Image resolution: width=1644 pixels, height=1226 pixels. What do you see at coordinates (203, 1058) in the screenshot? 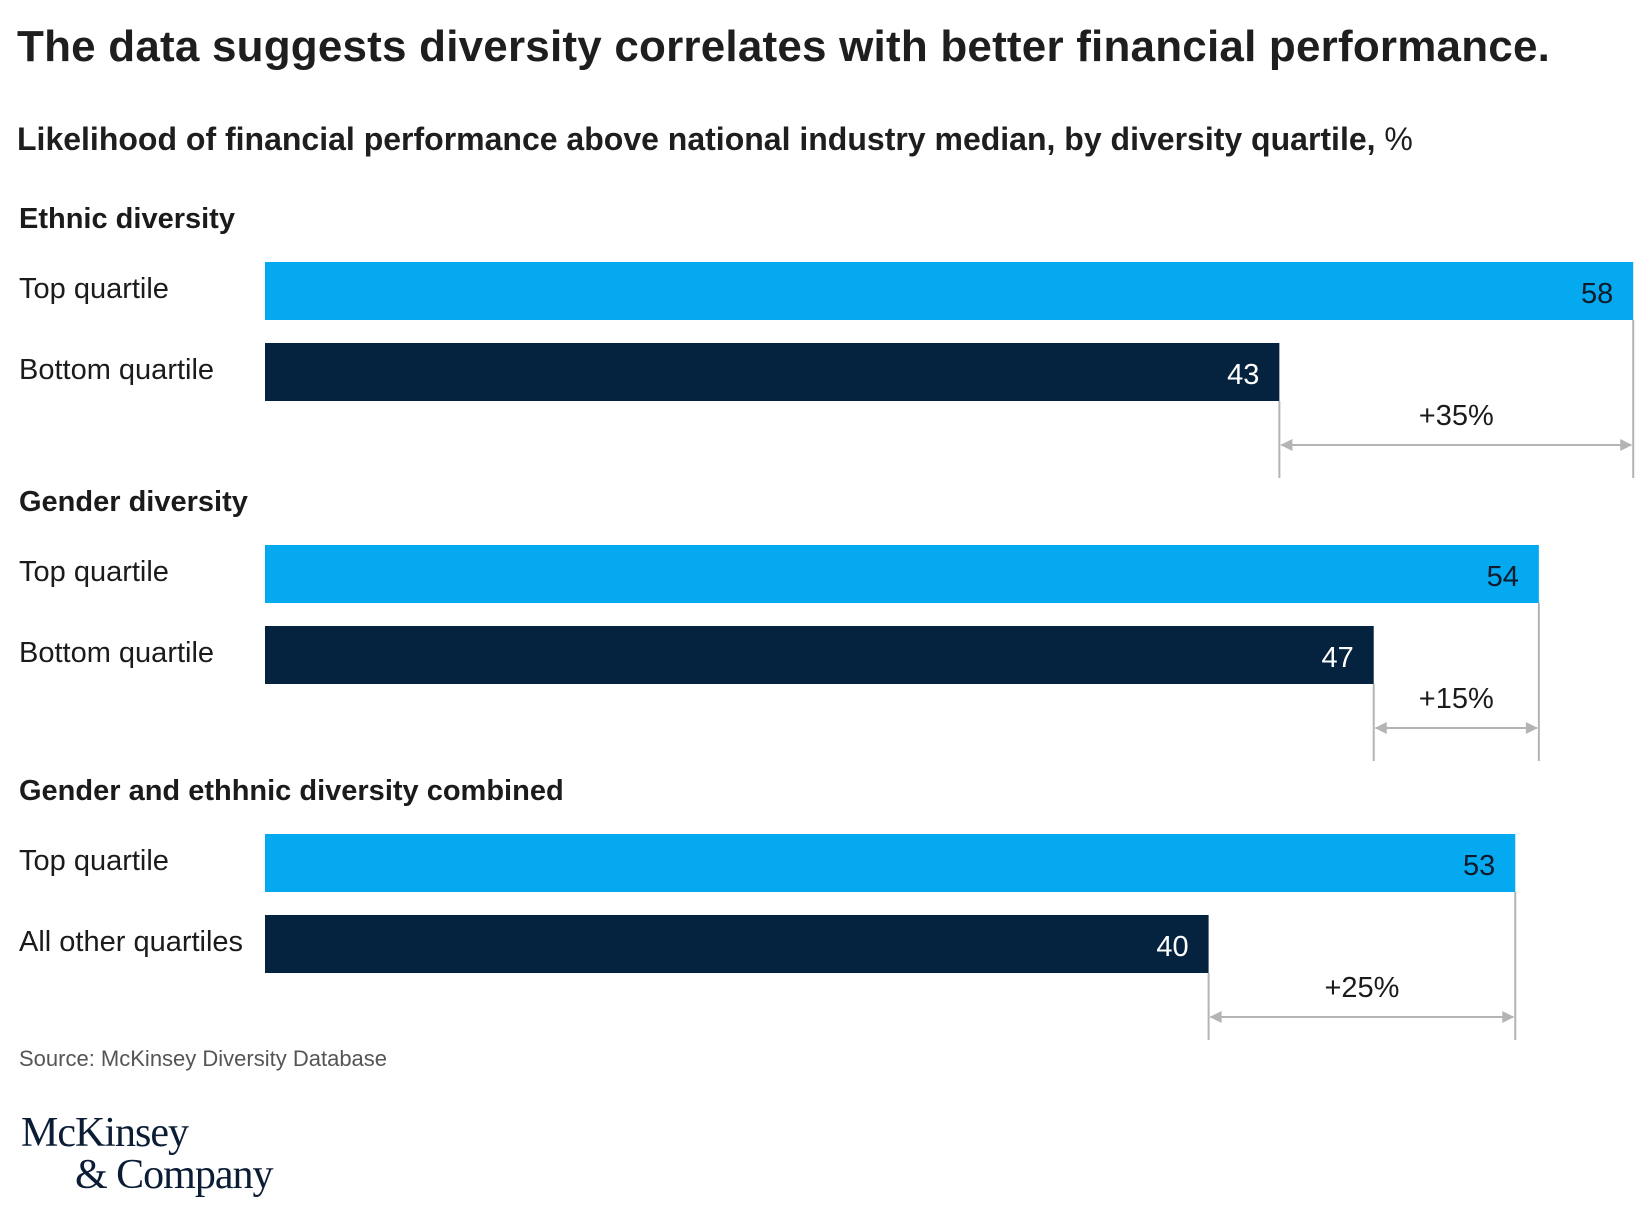
I see `source-note: Source: McKinsey Diversity Database` at bounding box center [203, 1058].